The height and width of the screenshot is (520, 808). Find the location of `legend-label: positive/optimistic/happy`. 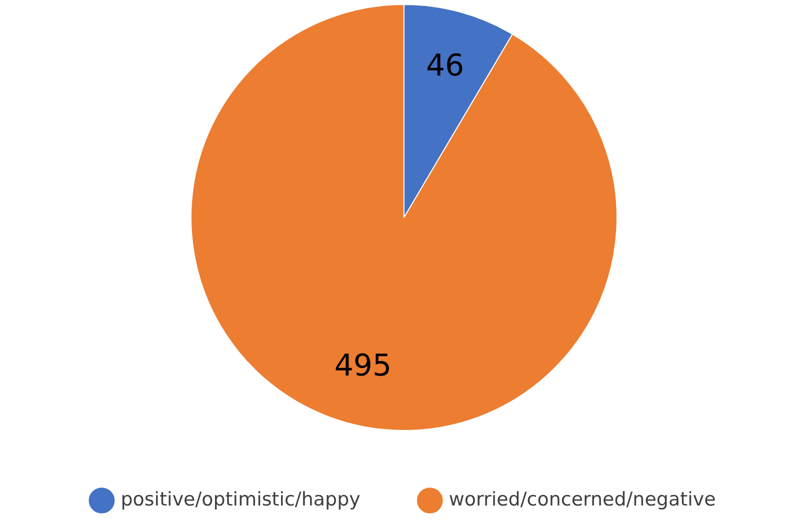

legend-label: positive/optimistic/happy is located at coordinates (240, 499).